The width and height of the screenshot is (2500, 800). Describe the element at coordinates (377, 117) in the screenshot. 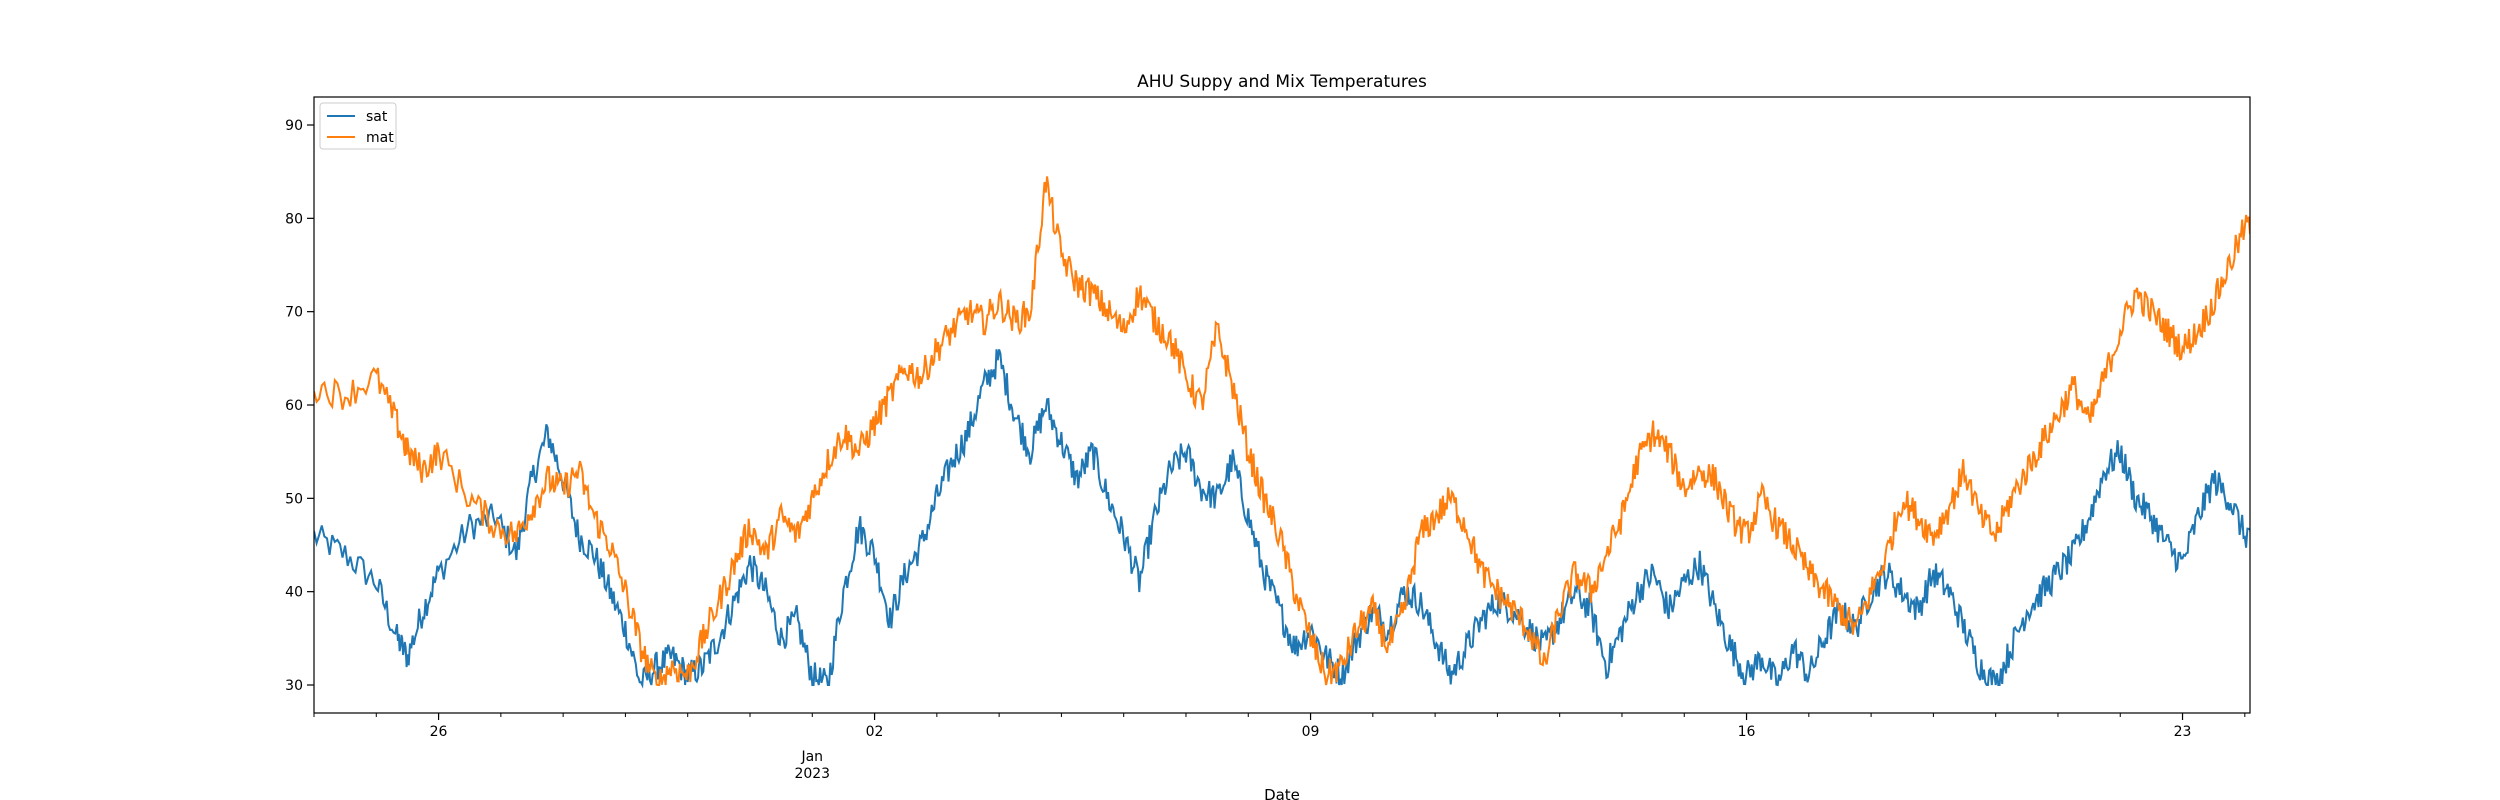

I see `legend-label-sat: sat` at that location.